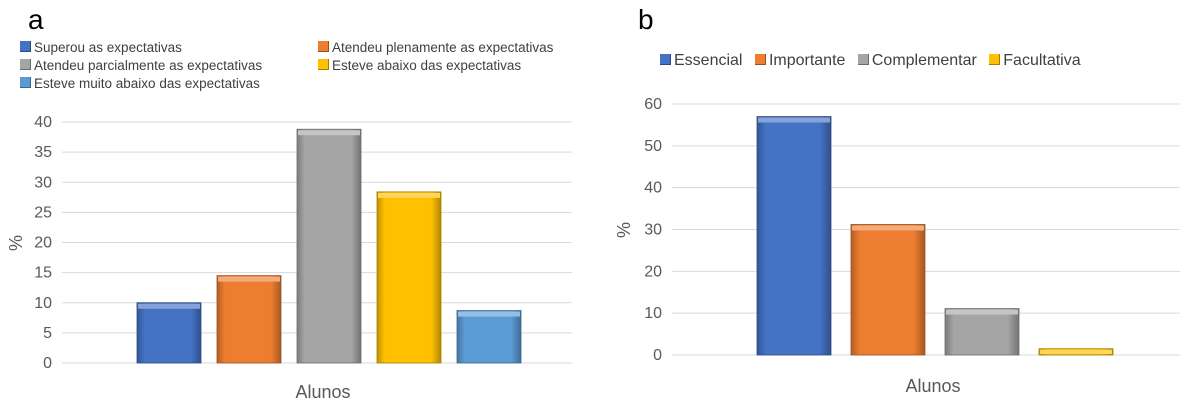 This screenshot has height=400, width=1187. I want to click on legend-label: Atendeu parcialmente as expectativas, so click(148, 65).